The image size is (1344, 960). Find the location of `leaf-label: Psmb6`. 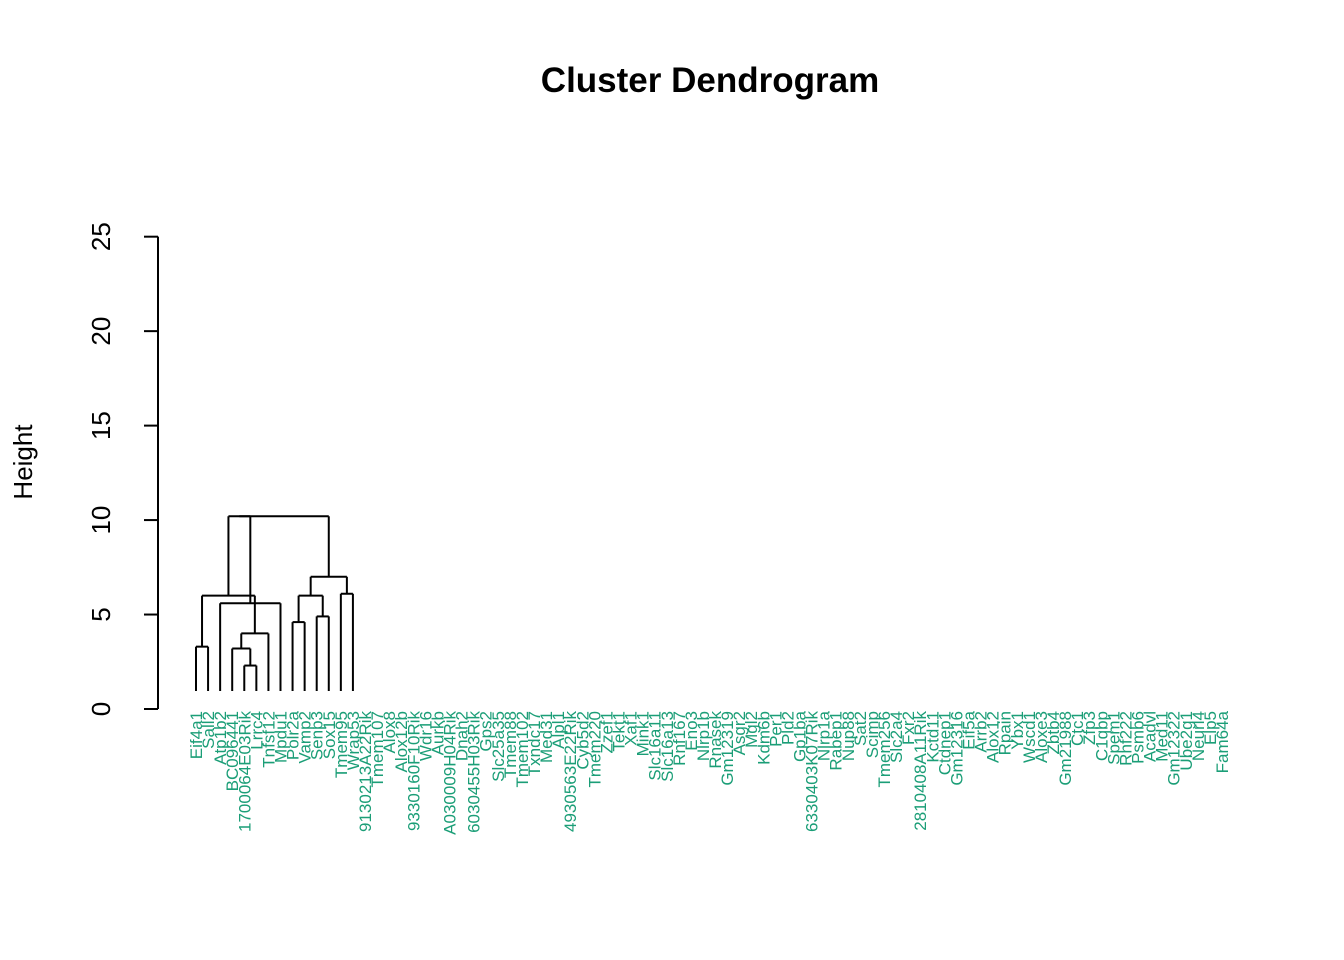

leaf-label: Psmb6 is located at coordinates (1138, 737).